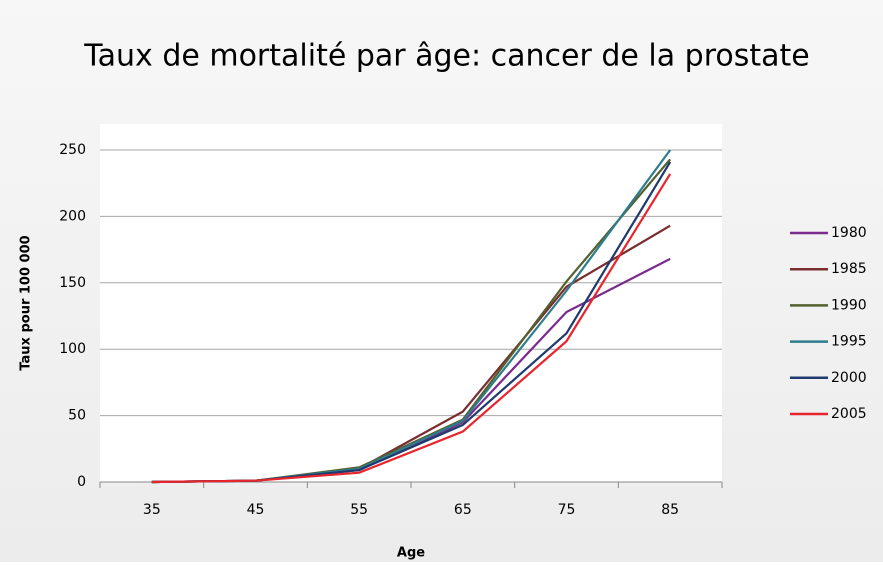 Image resolution: width=883 pixels, height=566 pixels. What do you see at coordinates (411, 553) in the screenshot?
I see `x-axis-label: Age` at bounding box center [411, 553].